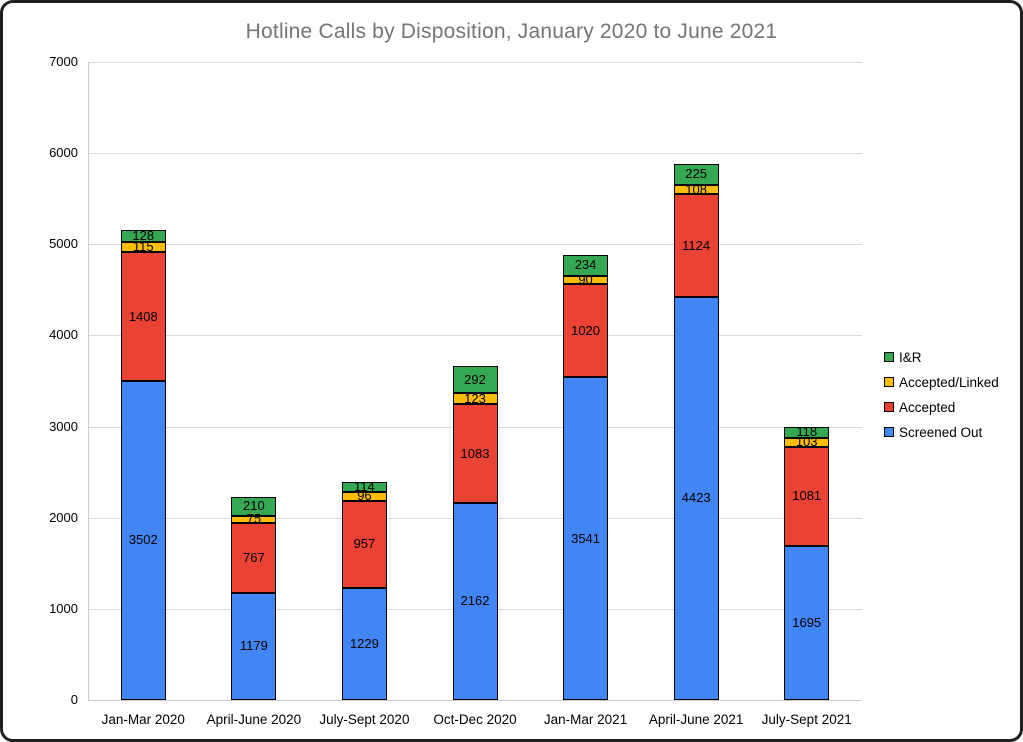  I want to click on y-axis-tick-label: 6000, so click(63, 153).